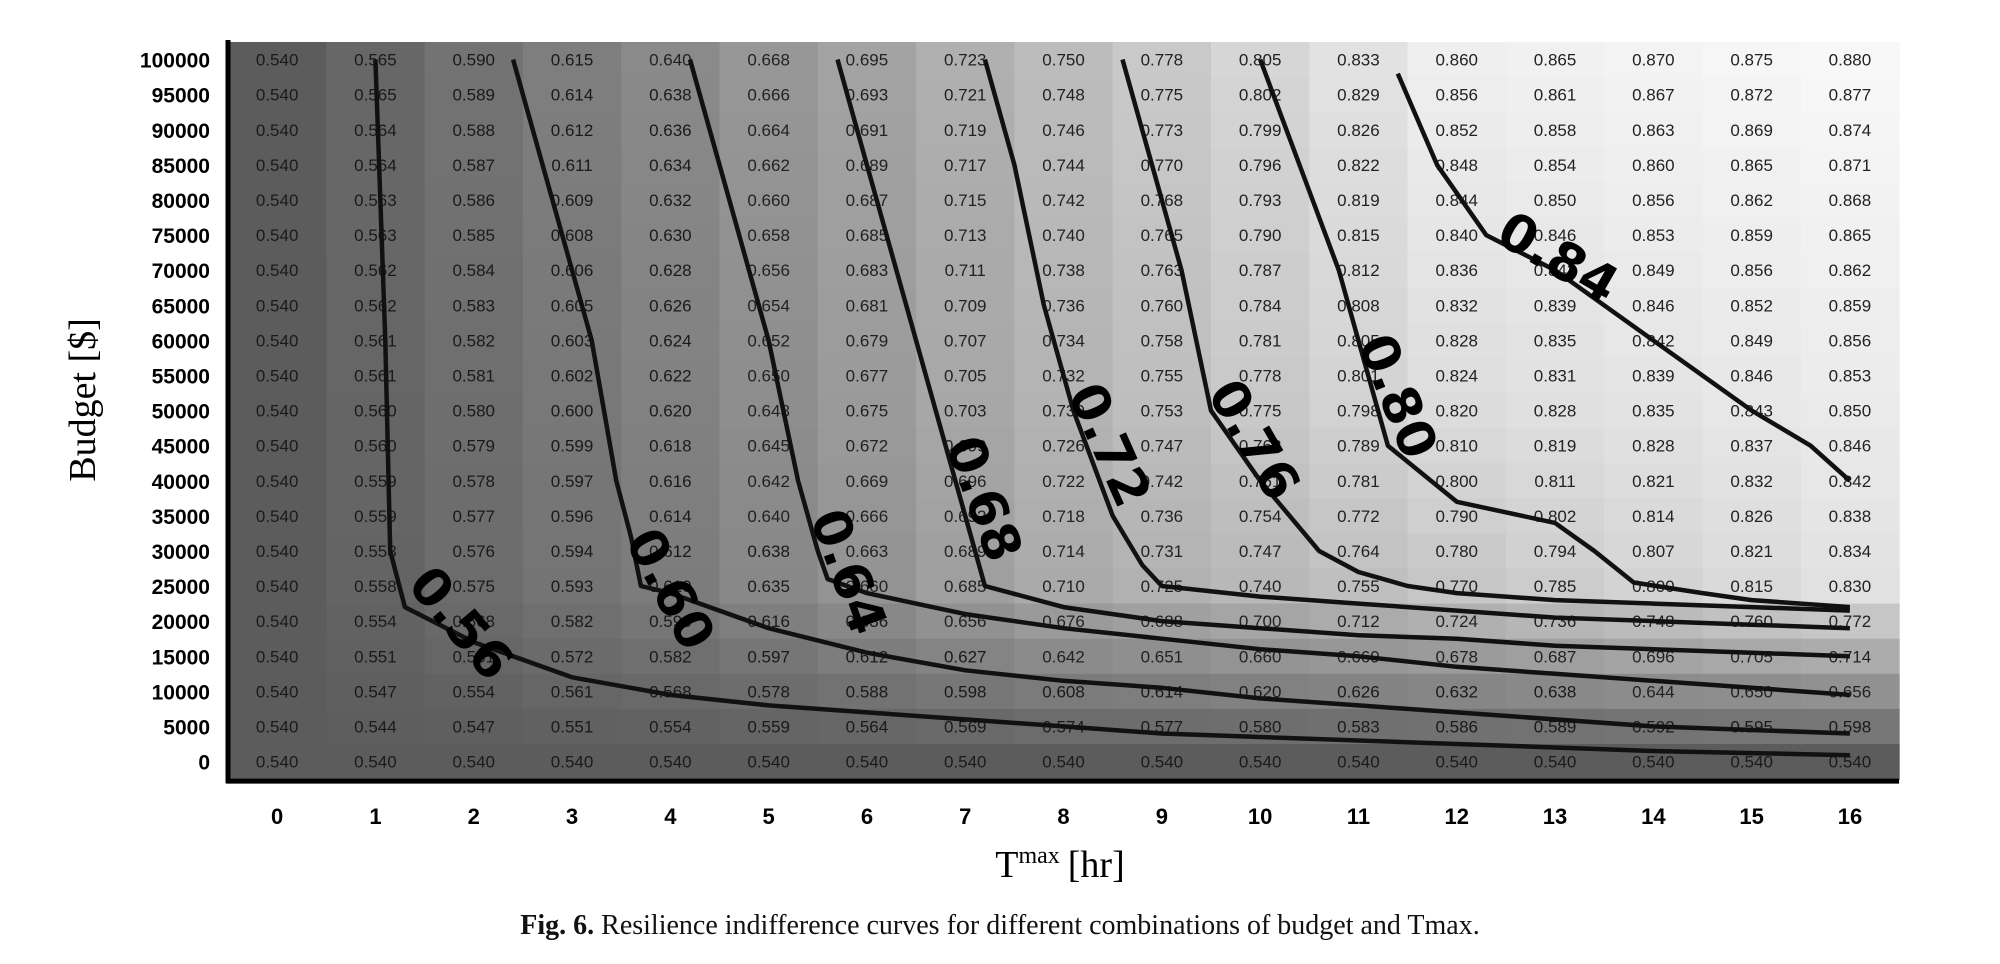 This screenshot has height=964, width=2000. I want to click on cell-value: 0.679, so click(867, 340).